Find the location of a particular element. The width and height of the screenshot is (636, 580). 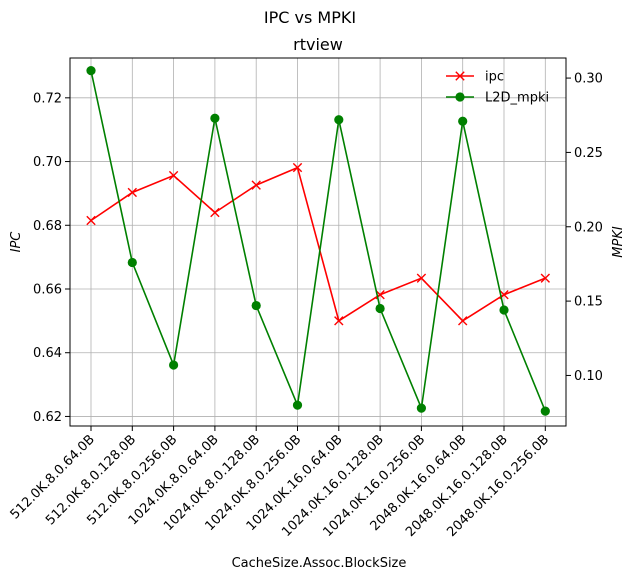

right-tick-label: 0.20 is located at coordinates (588, 227).